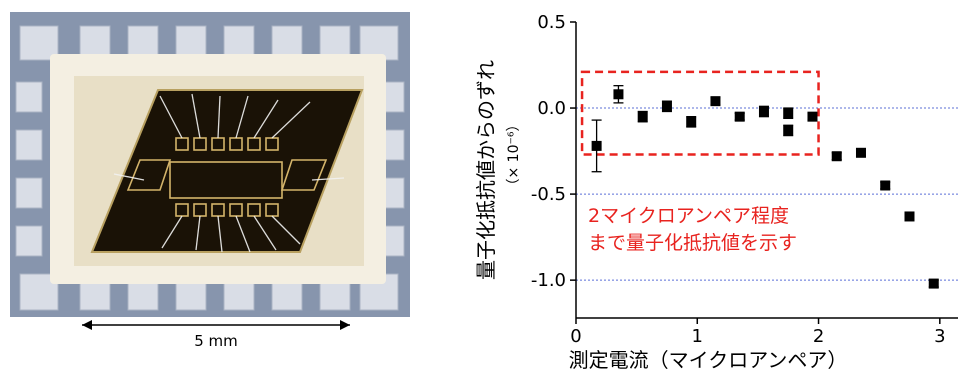 This screenshot has width=960, height=374. What do you see at coordinates (216, 325) in the screenshot?
I see `scale-bar` at bounding box center [216, 325].